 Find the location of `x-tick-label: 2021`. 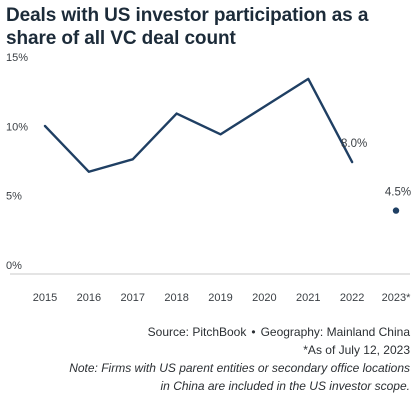

x-tick-label: 2021 is located at coordinates (308, 298).